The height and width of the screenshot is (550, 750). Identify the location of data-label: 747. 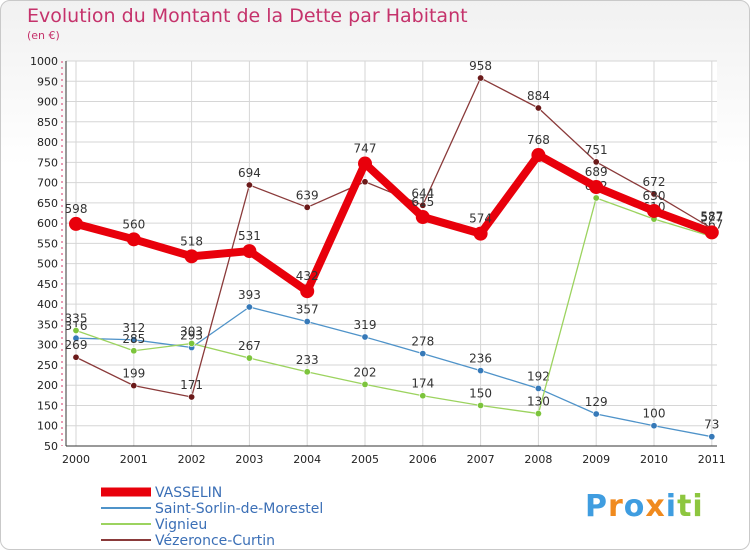
(365, 149).